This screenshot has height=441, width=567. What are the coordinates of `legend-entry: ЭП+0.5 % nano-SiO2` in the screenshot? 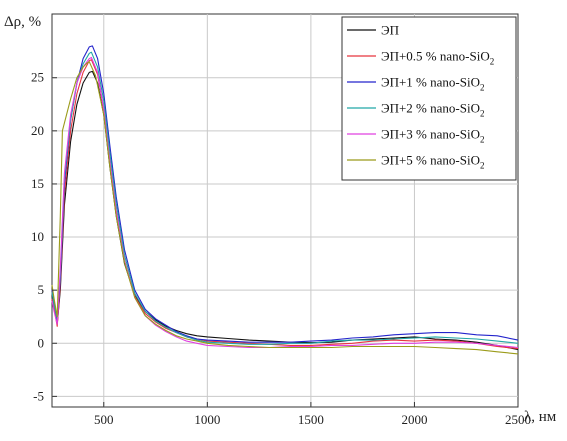 It's located at (437, 58).